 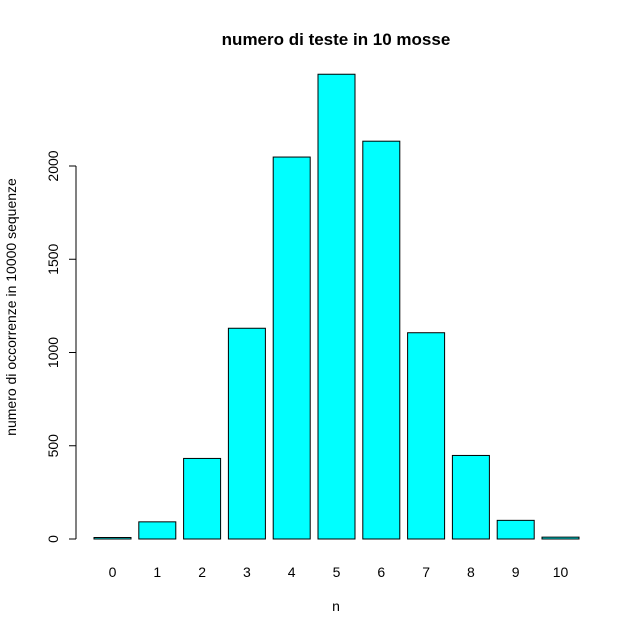 I want to click on x-tick-labels: 0 1 2 3 4 5 6 7 8 9 10, so click(x=339, y=572).